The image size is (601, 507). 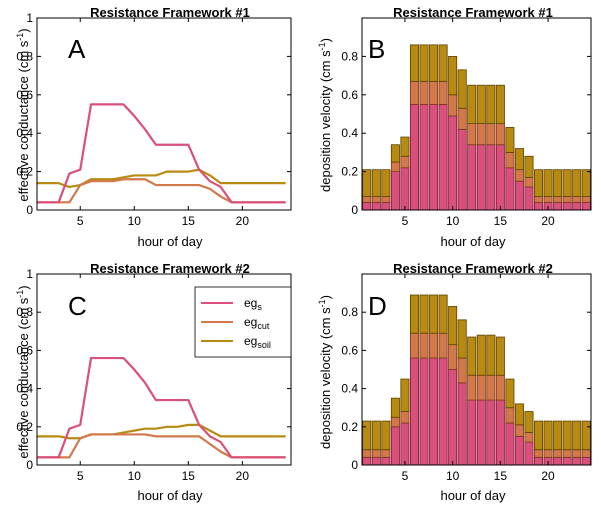 I want to click on panel-b-ytick-label-2: 0.4, so click(x=349, y=133).